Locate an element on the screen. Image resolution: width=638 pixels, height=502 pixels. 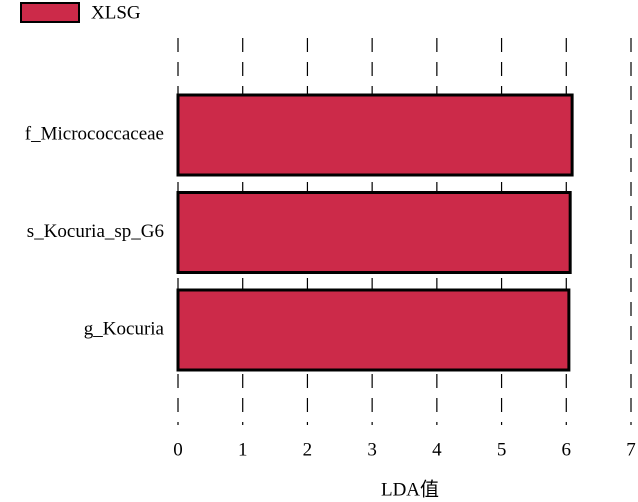
x-tick-label: 5 is located at coordinates (502, 449).